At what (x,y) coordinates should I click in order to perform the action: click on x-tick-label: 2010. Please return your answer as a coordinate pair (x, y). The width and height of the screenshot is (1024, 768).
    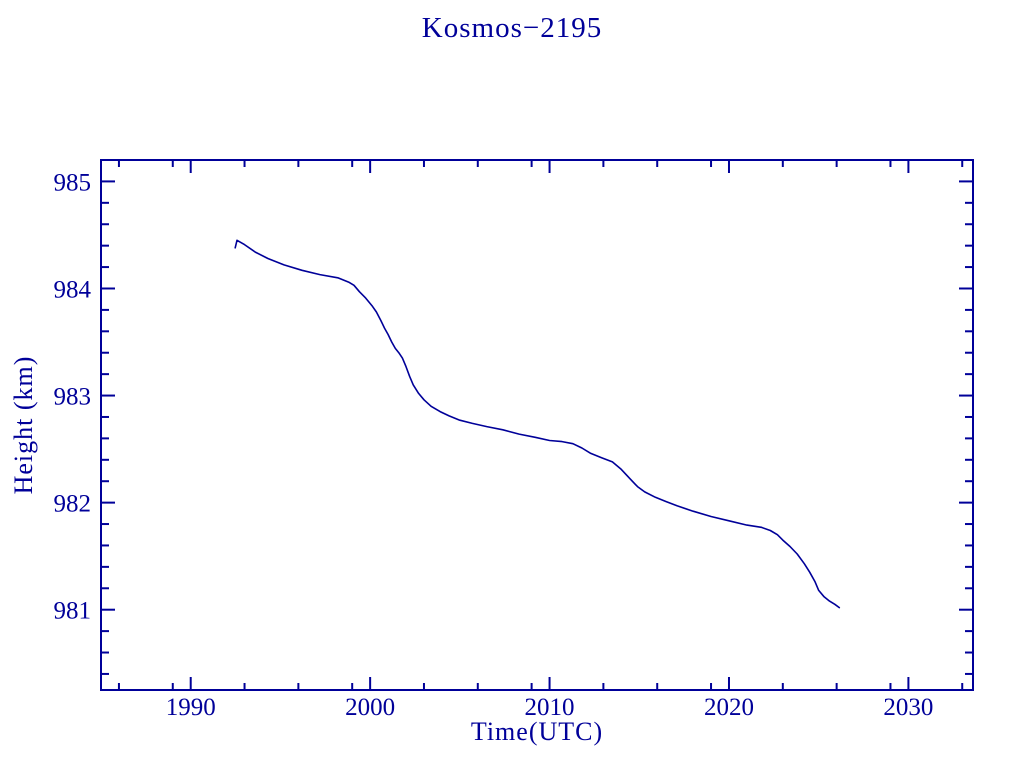
    Looking at the image, I should click on (550, 707).